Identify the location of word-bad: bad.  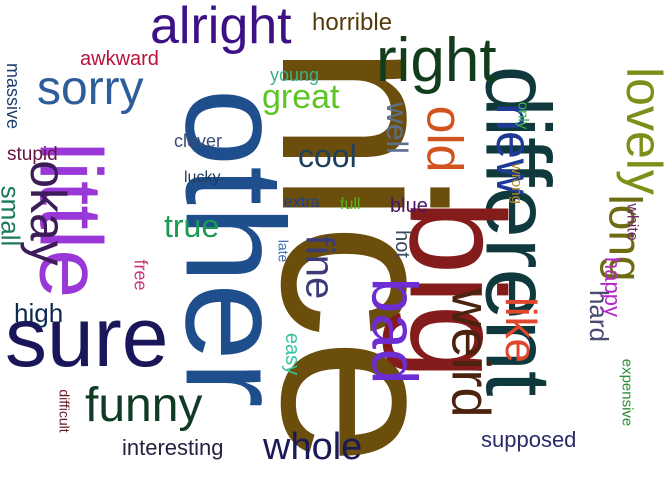
(394, 331).